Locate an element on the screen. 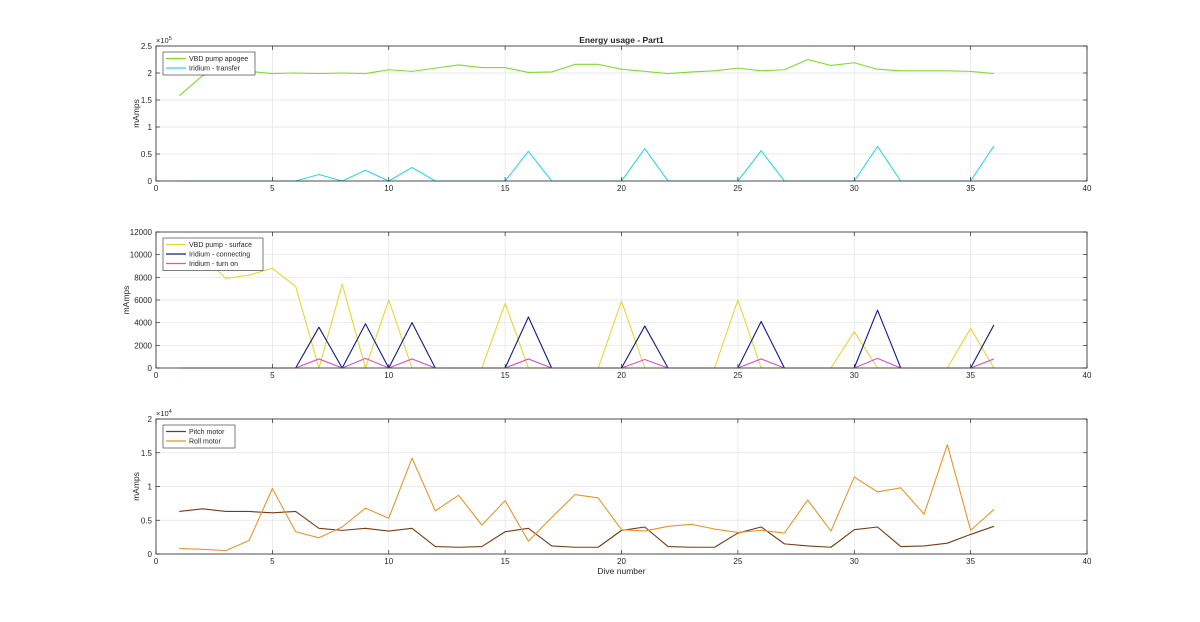 The width and height of the screenshot is (1200, 622). exponent-power: 4 is located at coordinates (170, 412).